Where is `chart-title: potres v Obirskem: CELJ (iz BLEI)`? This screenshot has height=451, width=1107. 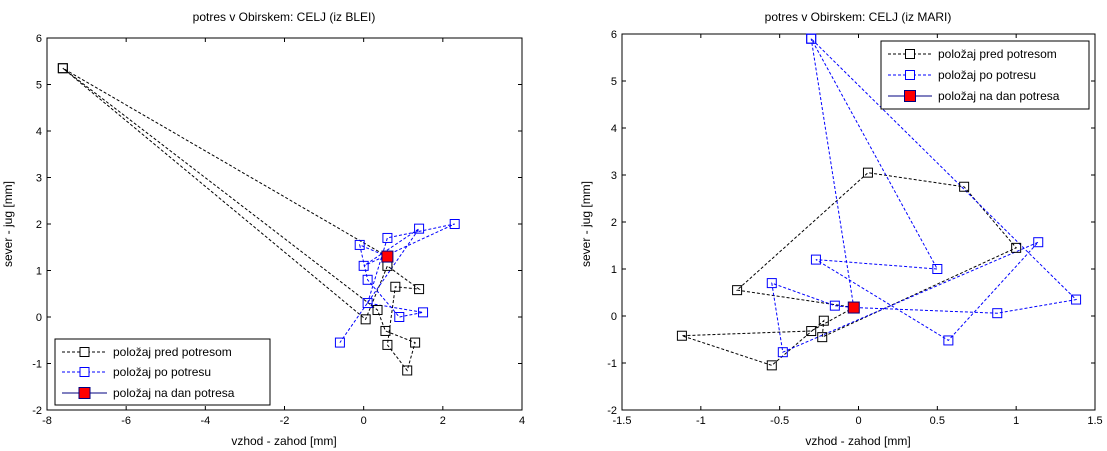
chart-title: potres v Obirskem: CELJ (iz BLEI) is located at coordinates (284, 17).